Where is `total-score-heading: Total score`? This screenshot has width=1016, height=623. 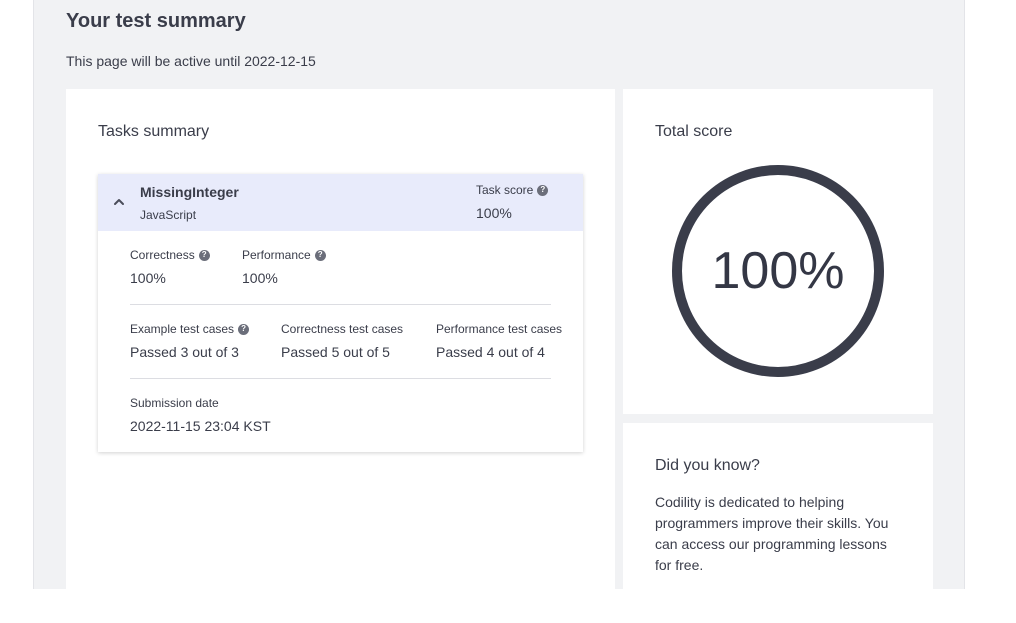 total-score-heading: Total score is located at coordinates (694, 131).